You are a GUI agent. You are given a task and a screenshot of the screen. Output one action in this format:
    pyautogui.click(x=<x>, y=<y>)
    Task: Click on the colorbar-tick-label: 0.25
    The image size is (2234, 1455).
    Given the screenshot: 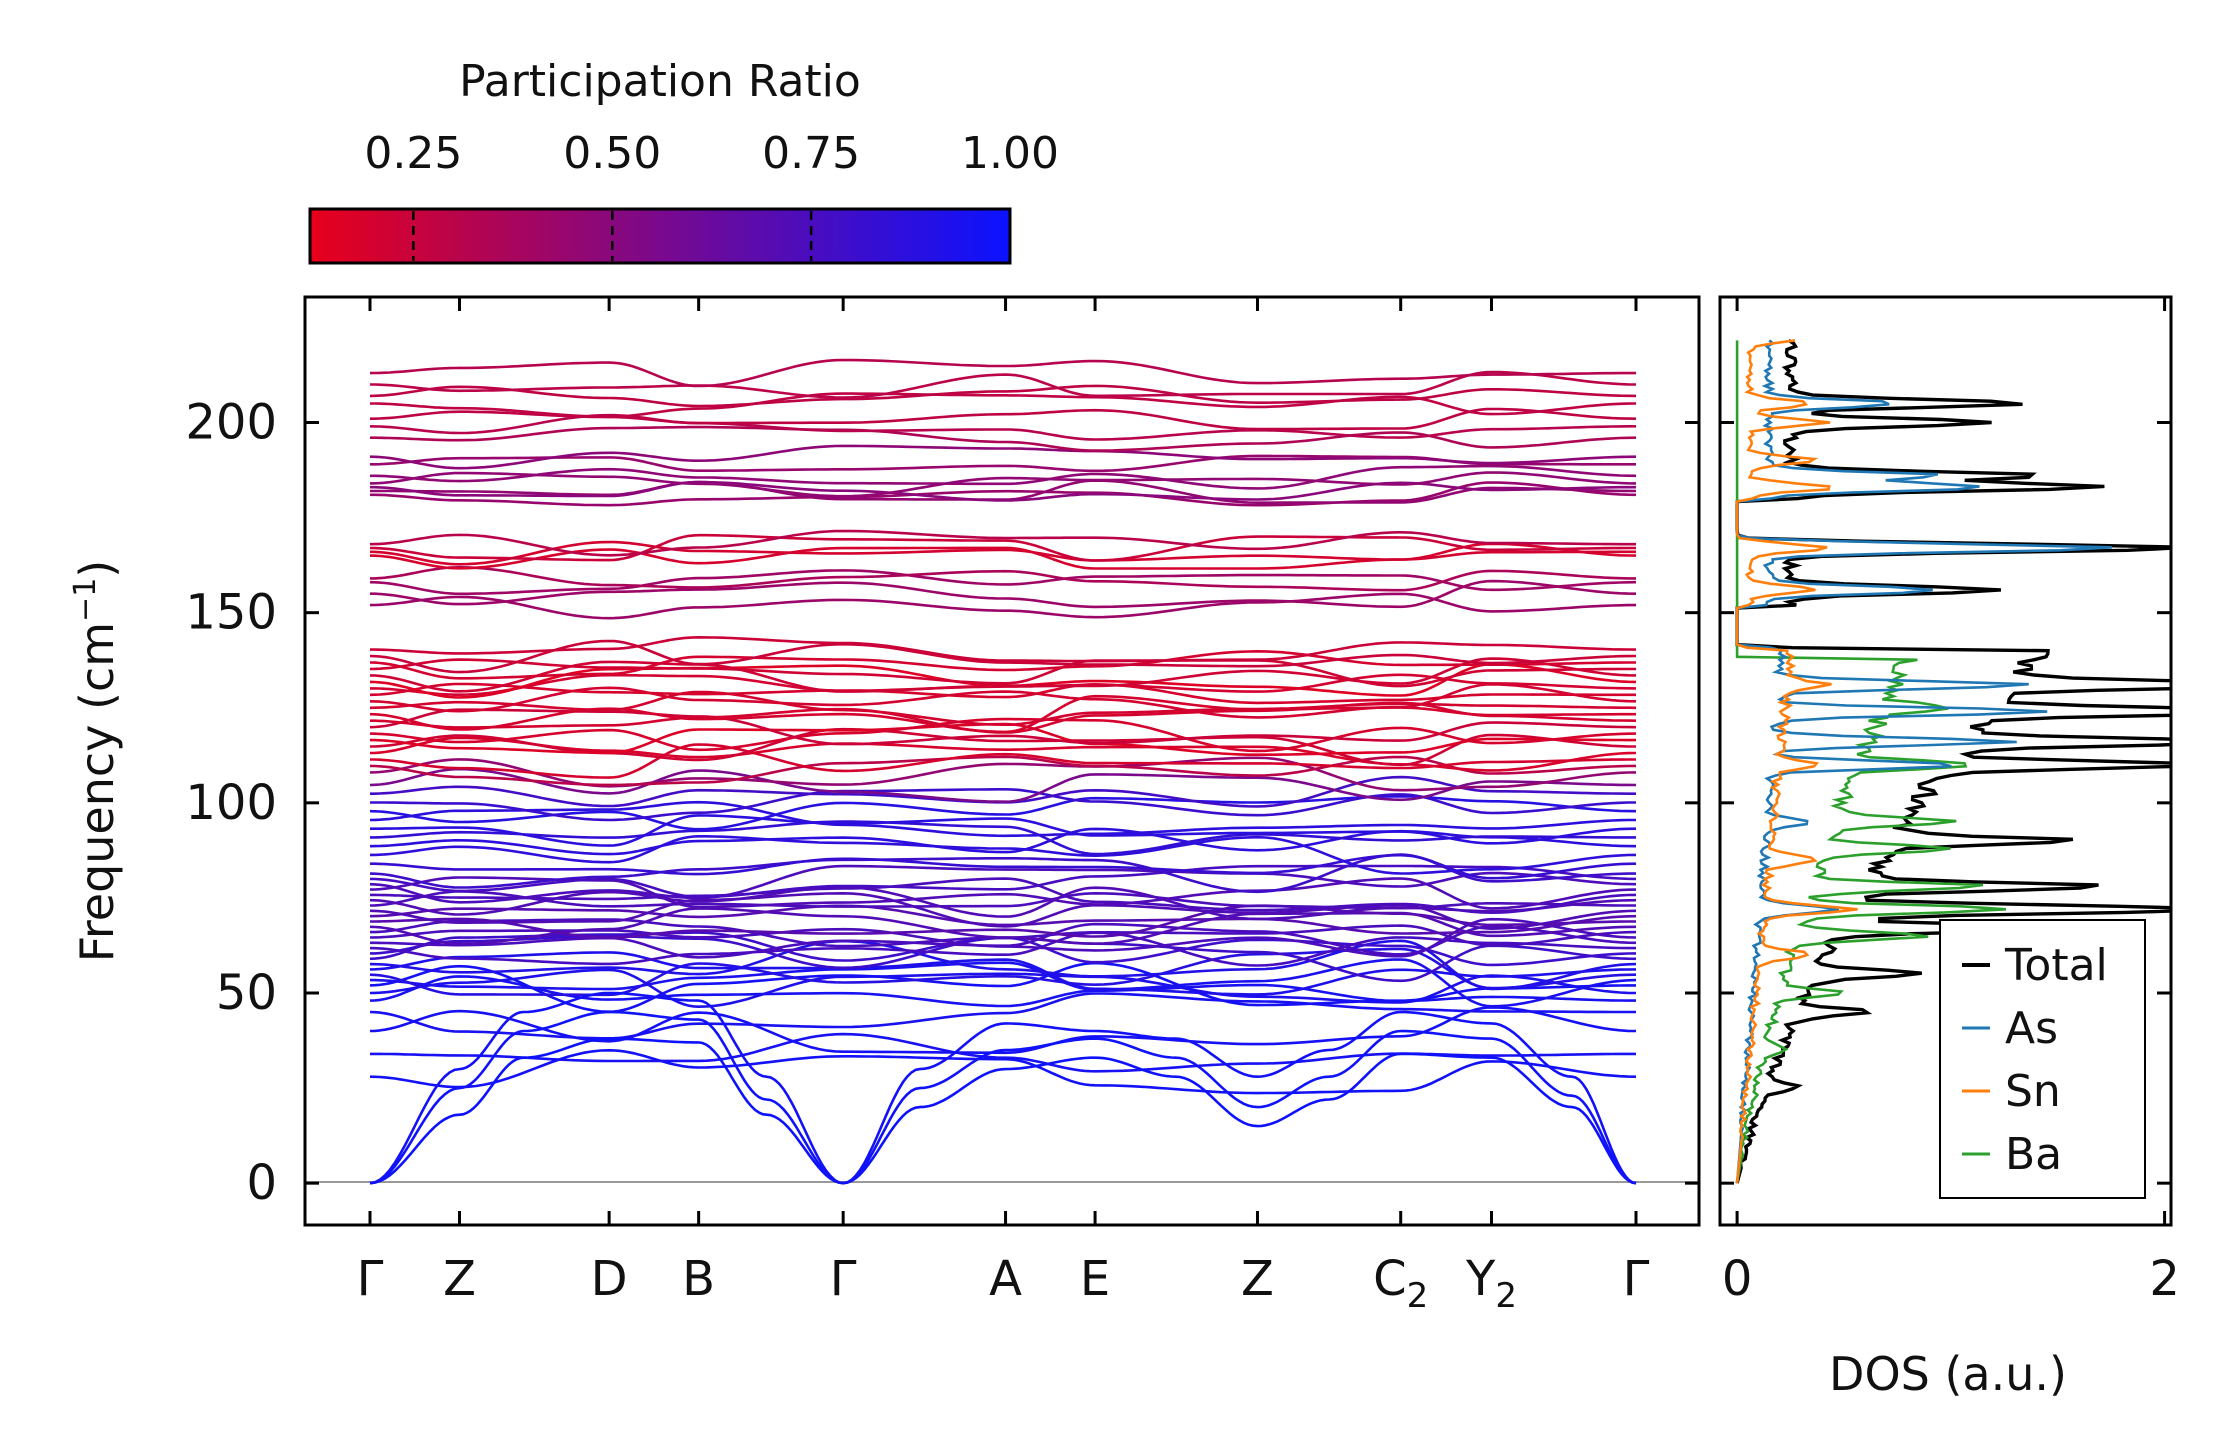 What is the action you would take?
    pyautogui.click(x=413, y=153)
    